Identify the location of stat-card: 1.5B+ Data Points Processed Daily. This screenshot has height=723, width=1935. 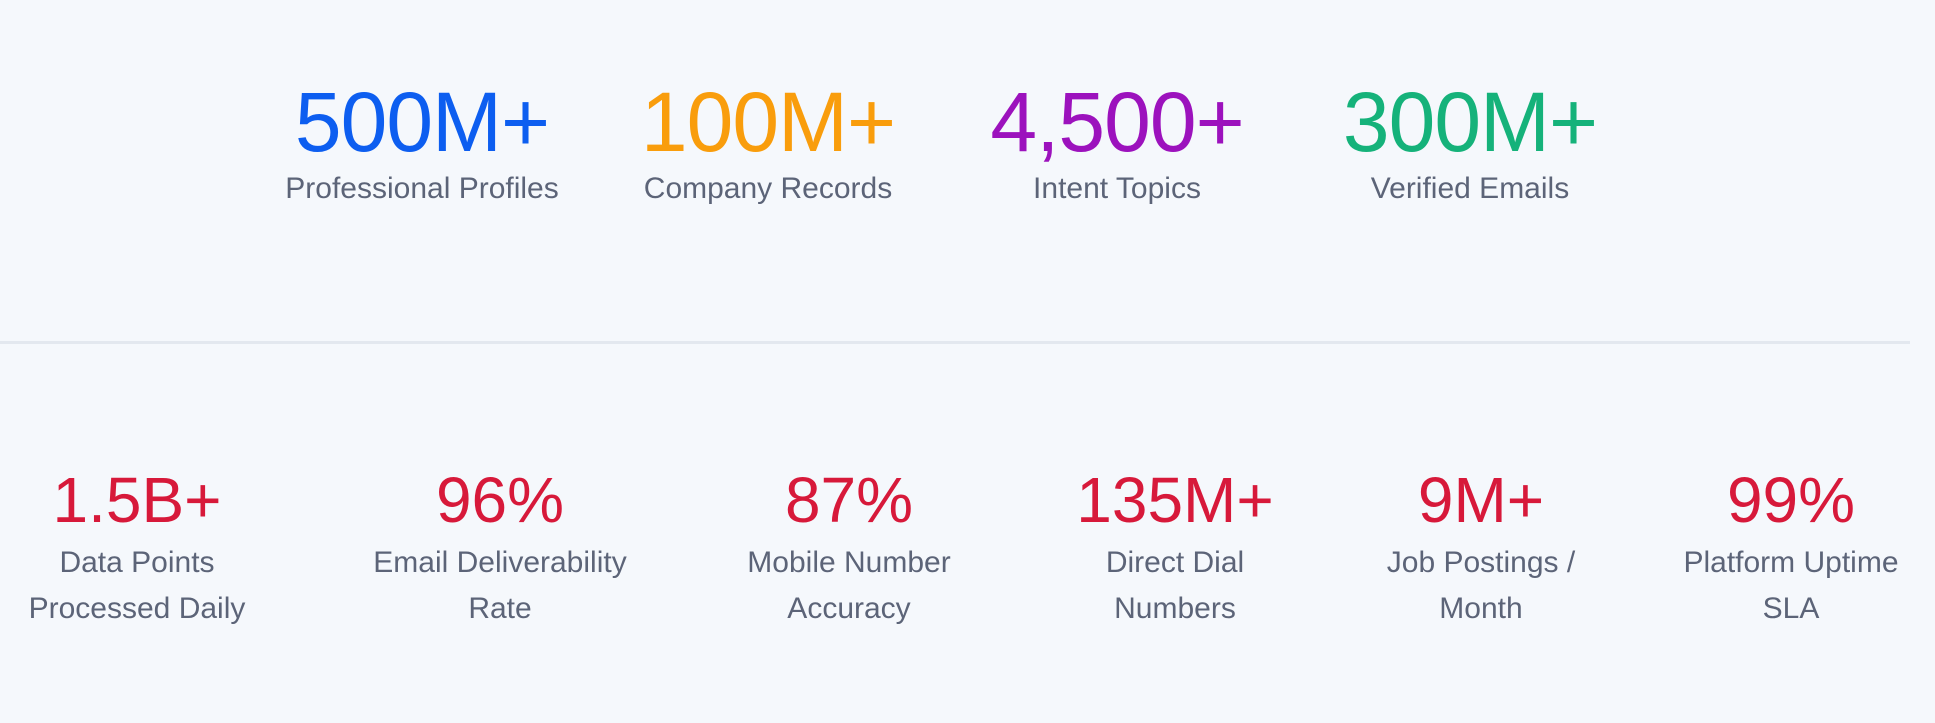
(137, 550).